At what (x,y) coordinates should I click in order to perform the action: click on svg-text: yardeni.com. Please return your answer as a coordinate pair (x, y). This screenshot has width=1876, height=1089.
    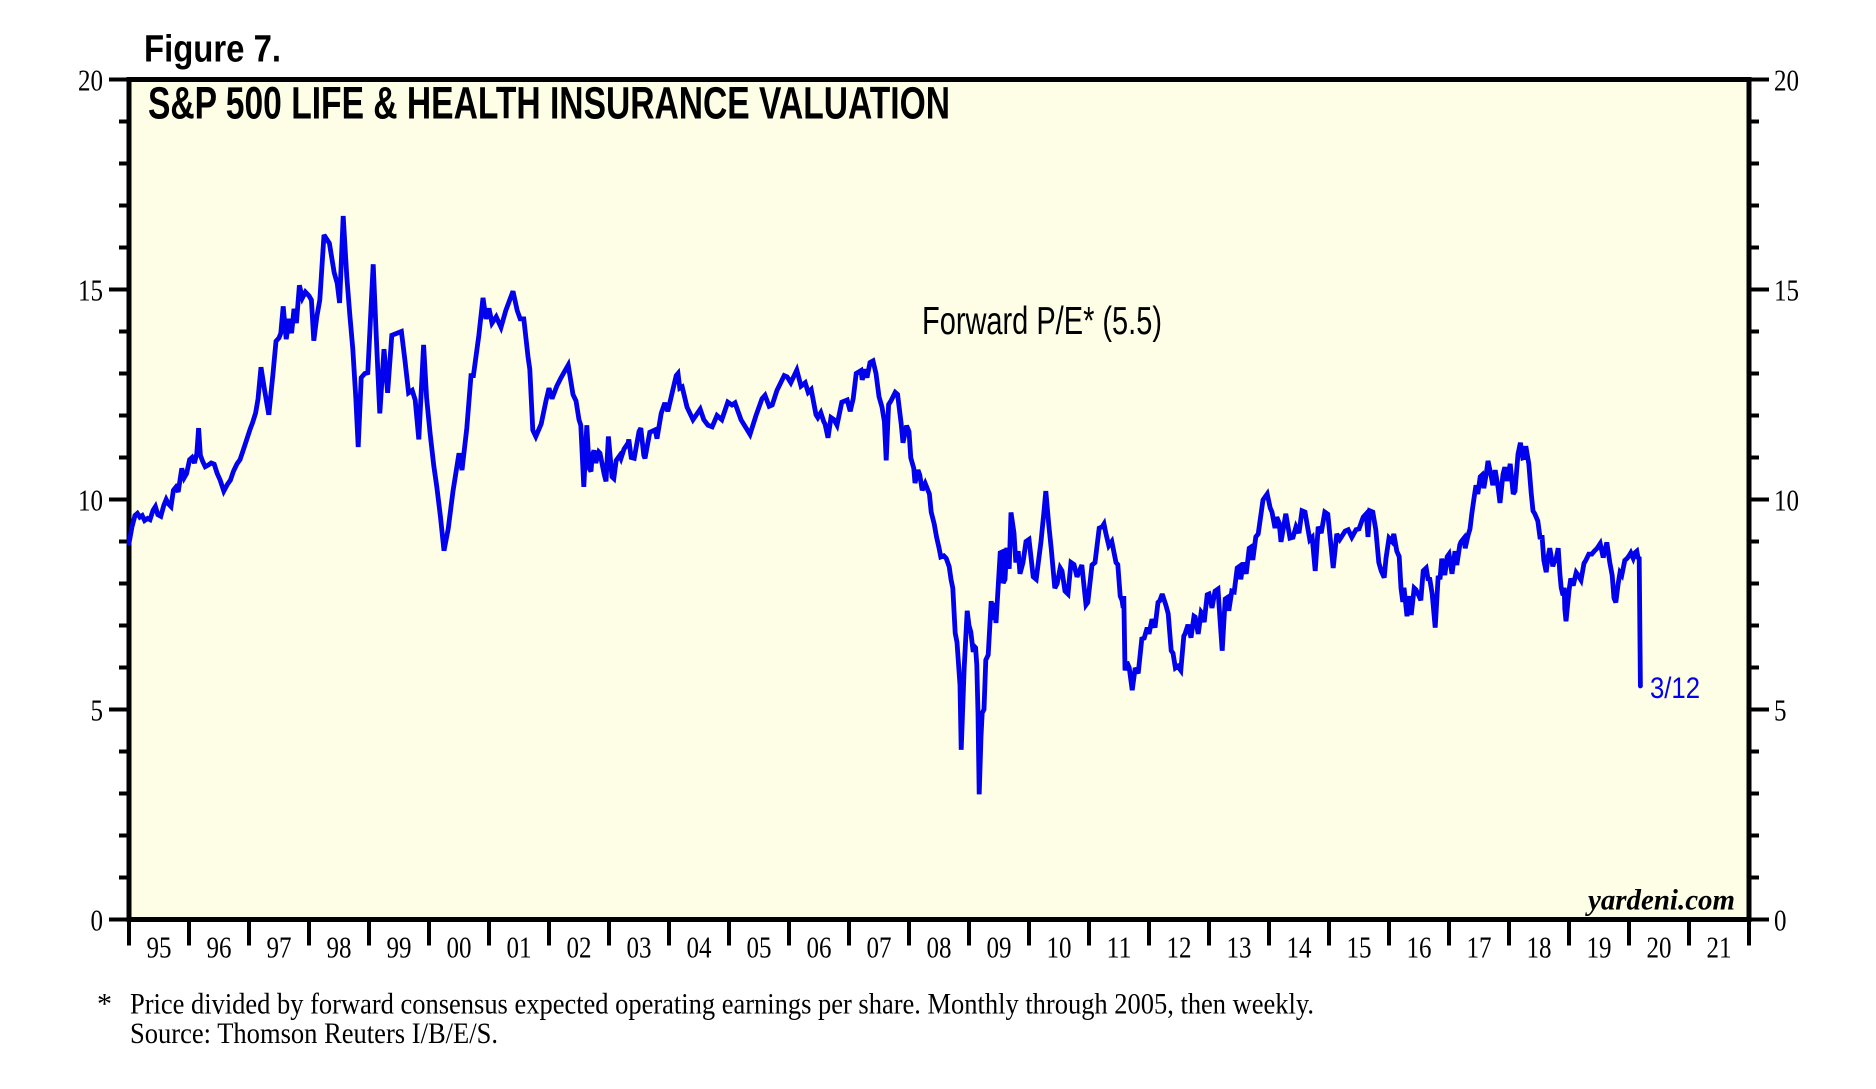
    Looking at the image, I should click on (1660, 900).